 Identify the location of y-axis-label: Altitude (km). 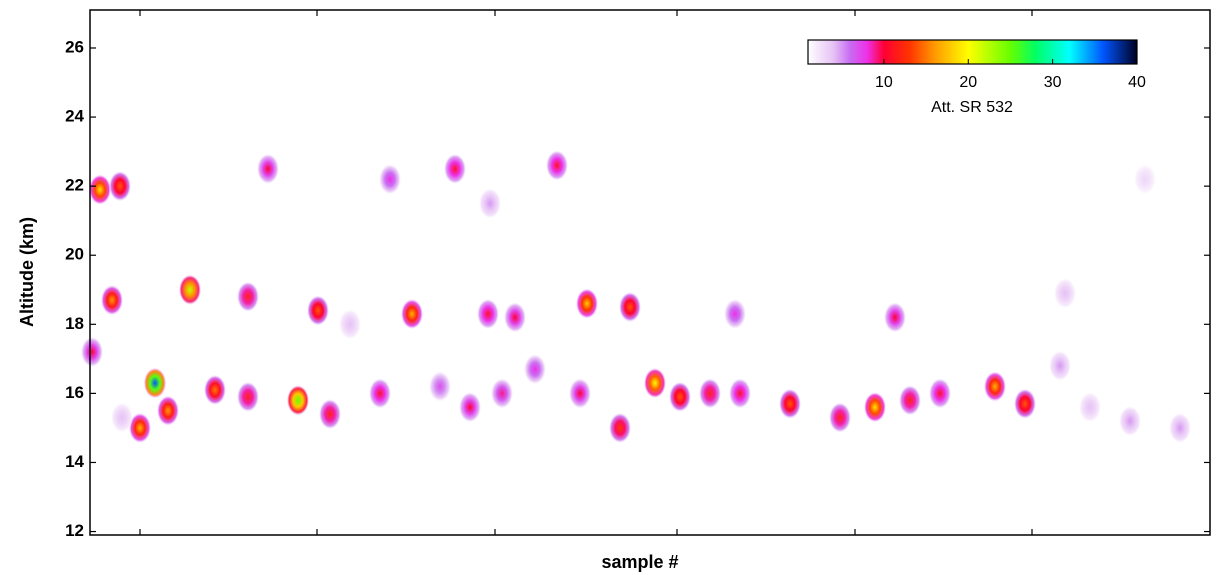
(27, 272).